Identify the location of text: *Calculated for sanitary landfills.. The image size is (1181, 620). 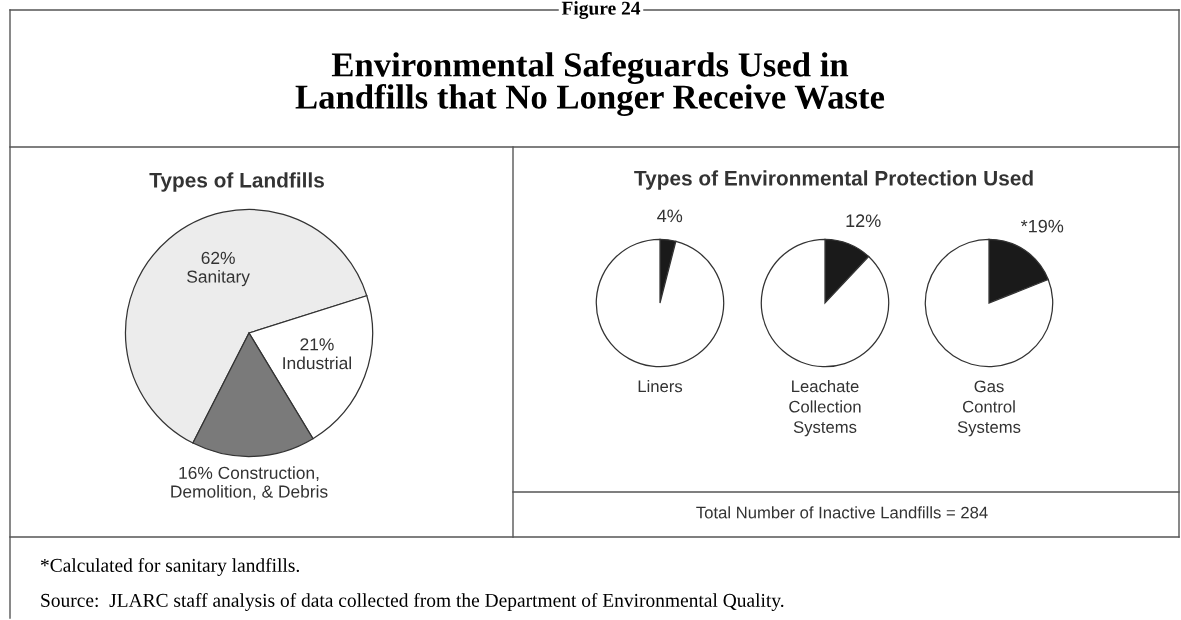
(169, 567).